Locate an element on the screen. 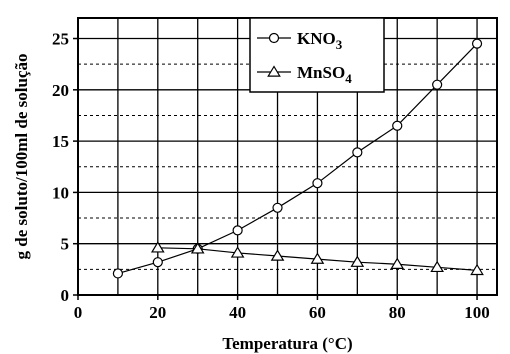 Image resolution: width=510 pixels, height=354 pixels. x-tick-label: 40 is located at coordinates (237, 312).